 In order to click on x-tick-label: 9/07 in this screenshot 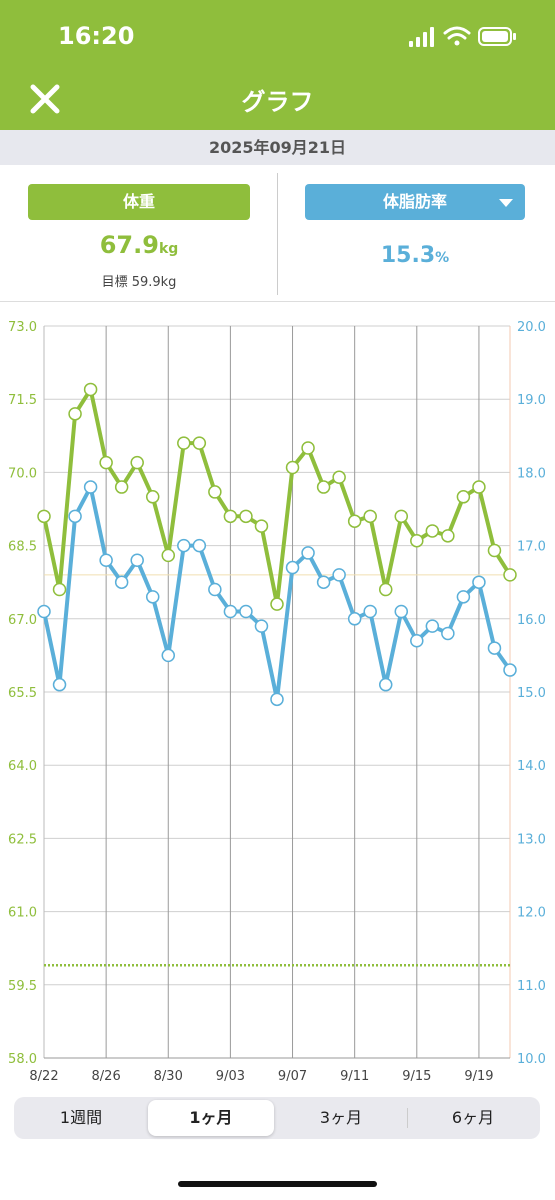, I will do `click(292, 1076)`.